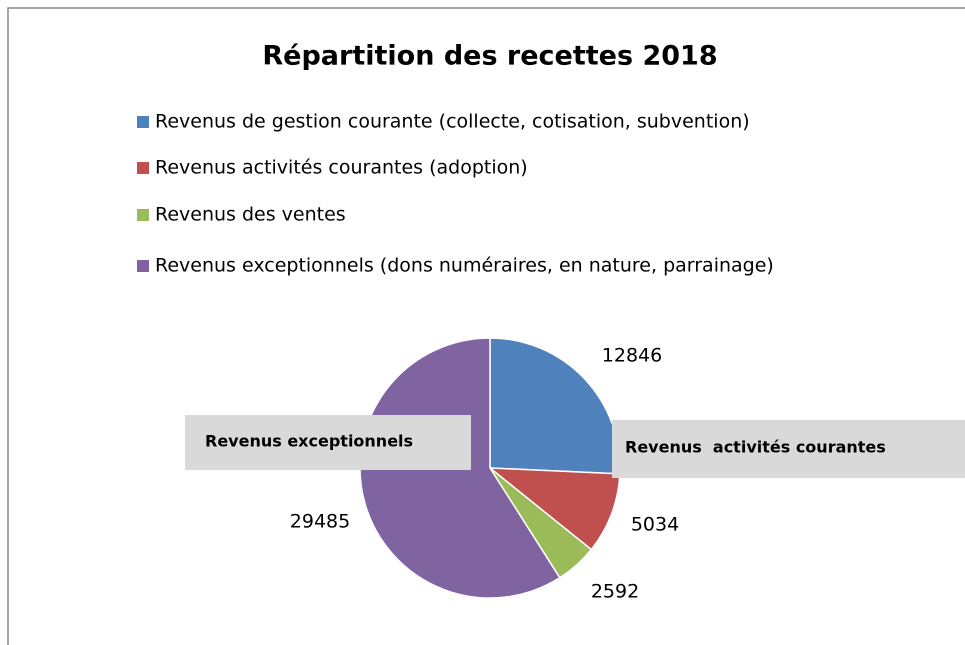 The height and width of the screenshot is (645, 965). I want to click on legend-label: Revenus des ventes, so click(250, 215).